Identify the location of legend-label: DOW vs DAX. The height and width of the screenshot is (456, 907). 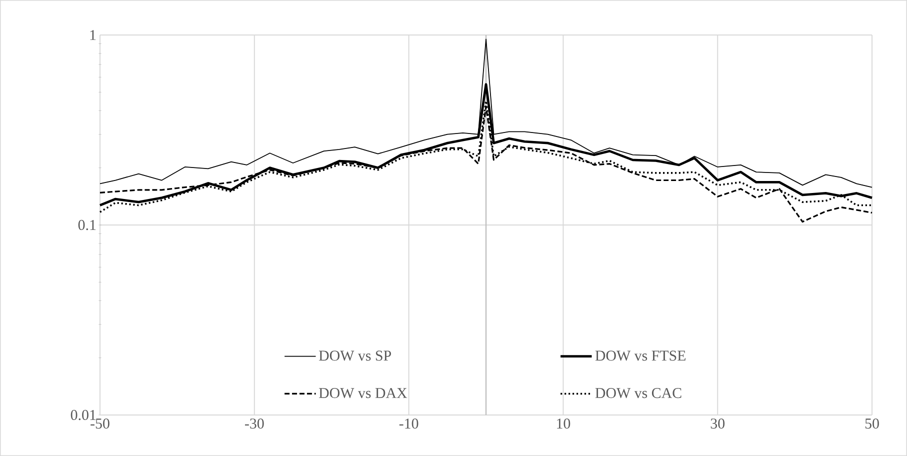
(363, 393).